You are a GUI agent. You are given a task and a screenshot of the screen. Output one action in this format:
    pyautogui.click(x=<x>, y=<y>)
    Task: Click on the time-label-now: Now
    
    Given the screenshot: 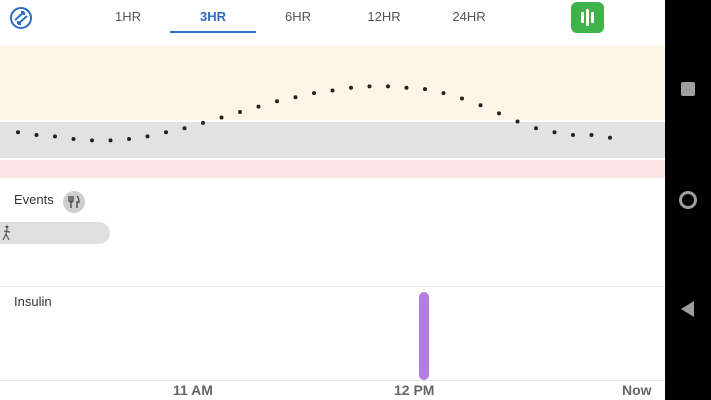 What is the action you would take?
    pyautogui.click(x=637, y=390)
    